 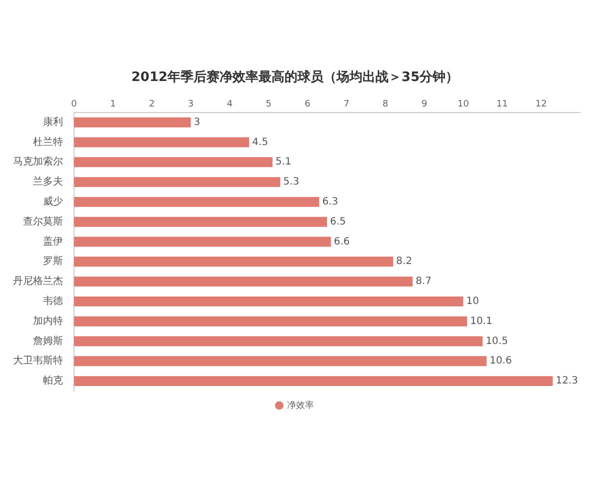 What do you see at coordinates (472, 302) in the screenshot?
I see `data-label: 10` at bounding box center [472, 302].